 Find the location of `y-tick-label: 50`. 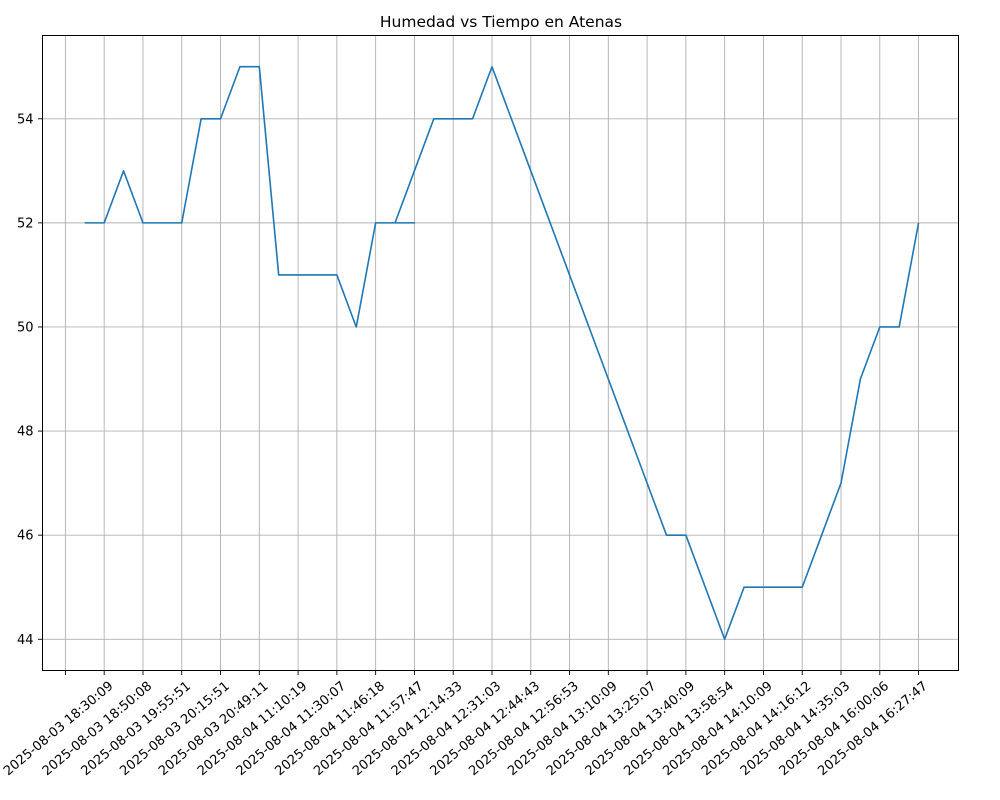

y-tick-label: 50 is located at coordinates (25, 327).